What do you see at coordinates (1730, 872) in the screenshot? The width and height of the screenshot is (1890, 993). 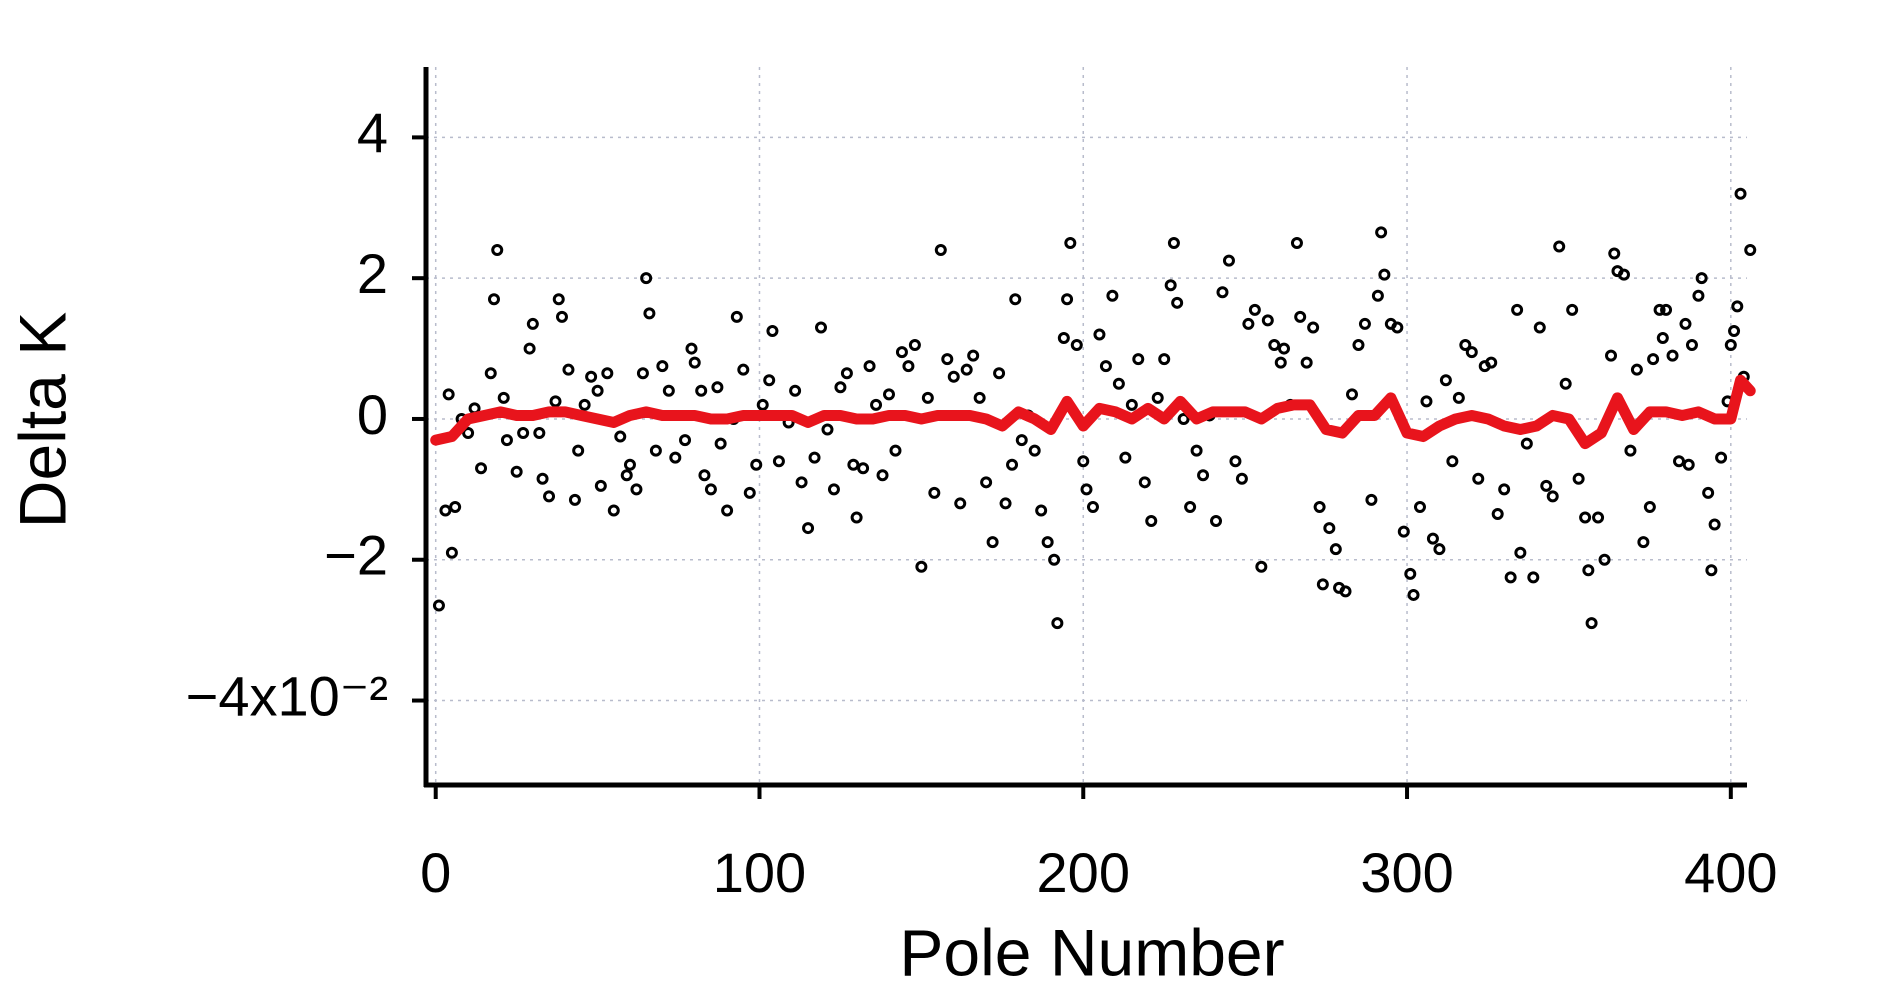 I see `x-tick-label: 400` at bounding box center [1730, 872].